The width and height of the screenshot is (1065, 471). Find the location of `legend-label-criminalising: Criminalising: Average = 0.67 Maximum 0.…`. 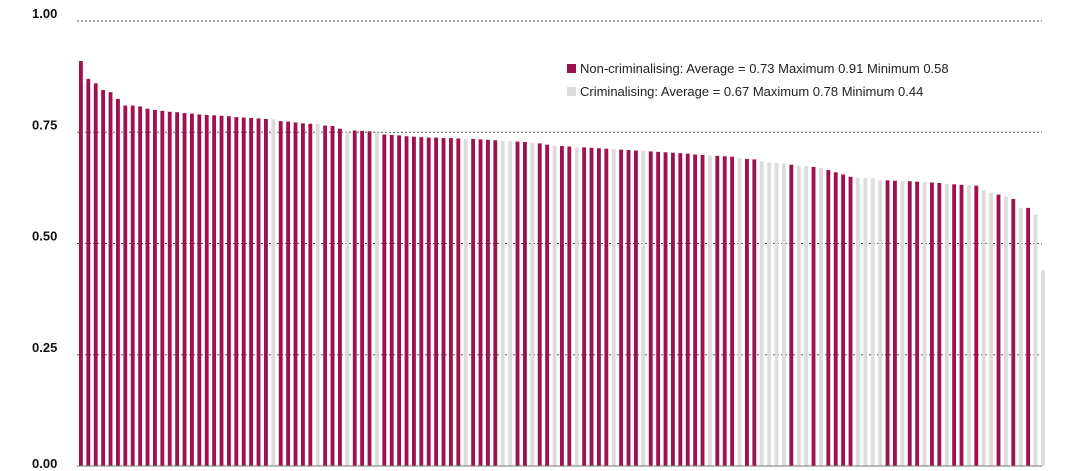

legend-label-criminalising: Criminalising: Average = 0.67 Maximum 0.… is located at coordinates (752, 91).